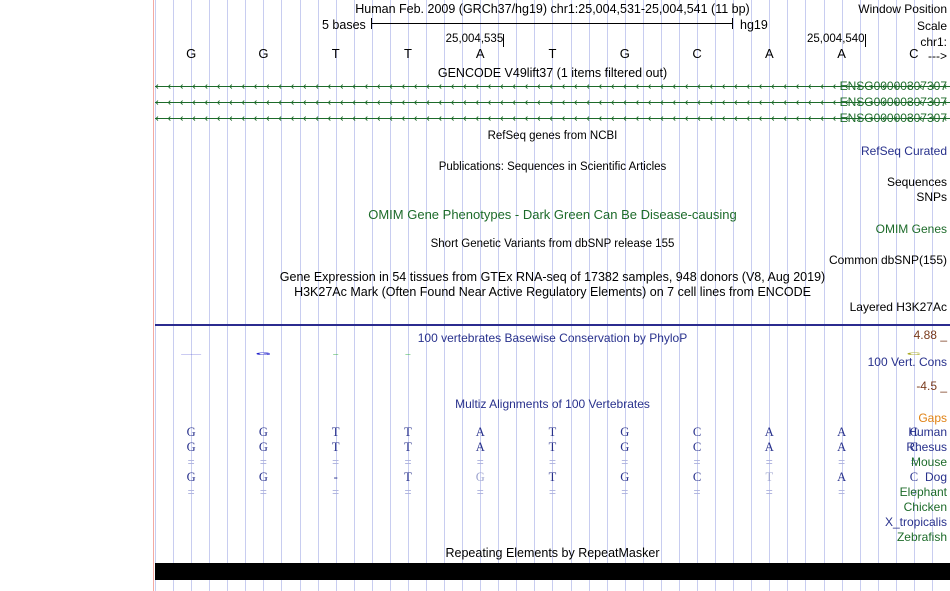 This screenshot has height=591, width=950. Describe the element at coordinates (923, 492) in the screenshot. I see `multiz-species-label: Elephant` at that location.